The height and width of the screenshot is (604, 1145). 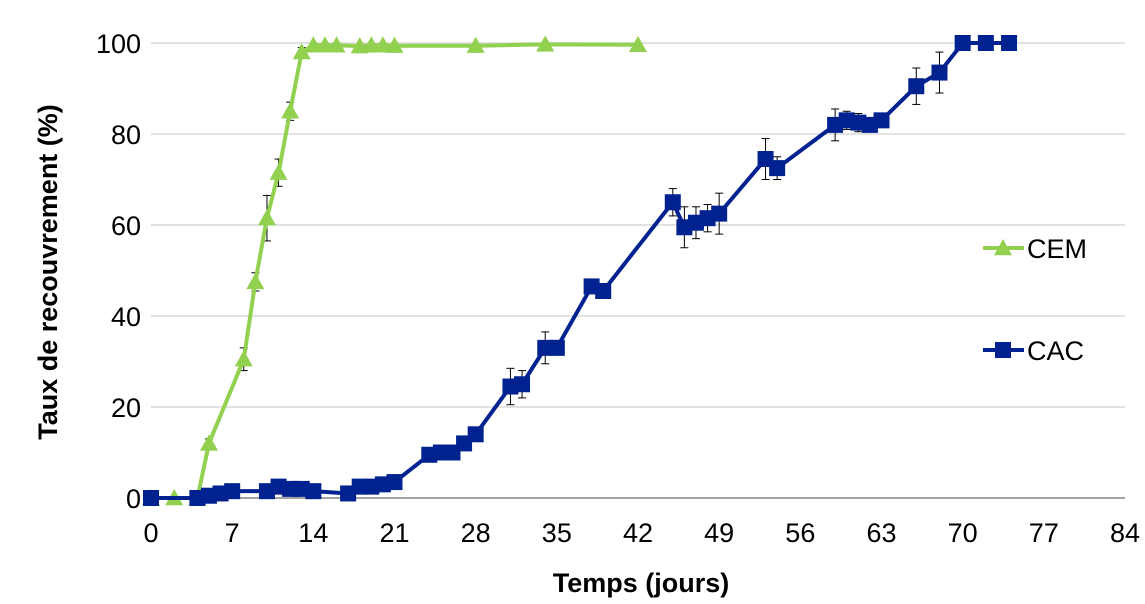 What do you see at coordinates (126, 317) in the screenshot?
I see `y-tick-label: 40` at bounding box center [126, 317].